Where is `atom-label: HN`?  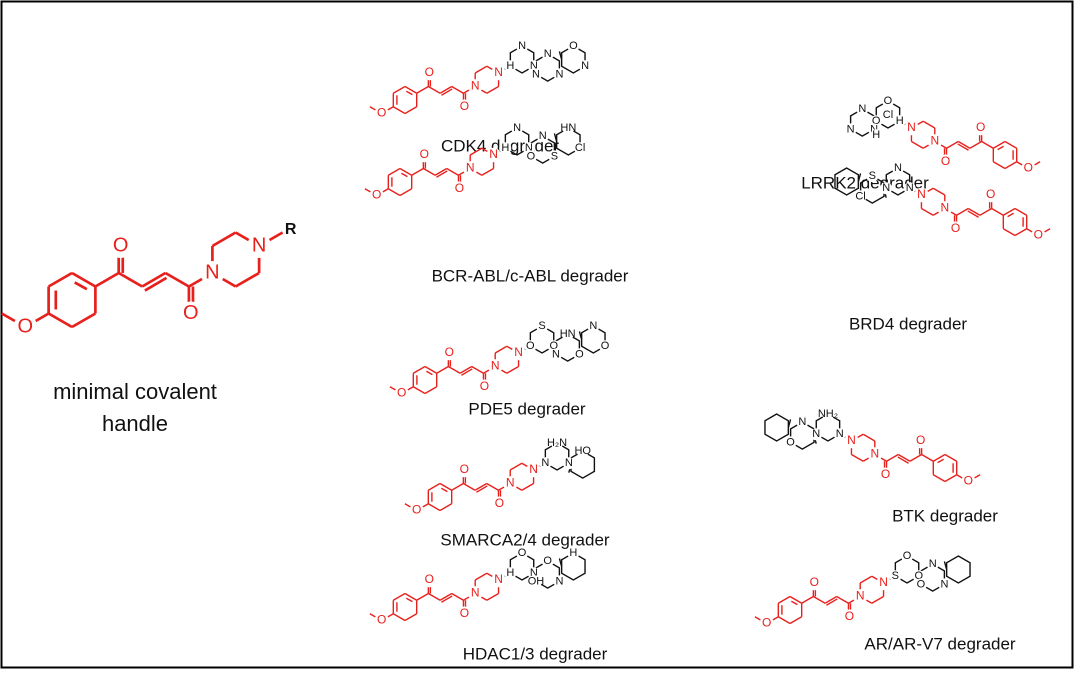 atom-label: HN is located at coordinates (568, 128).